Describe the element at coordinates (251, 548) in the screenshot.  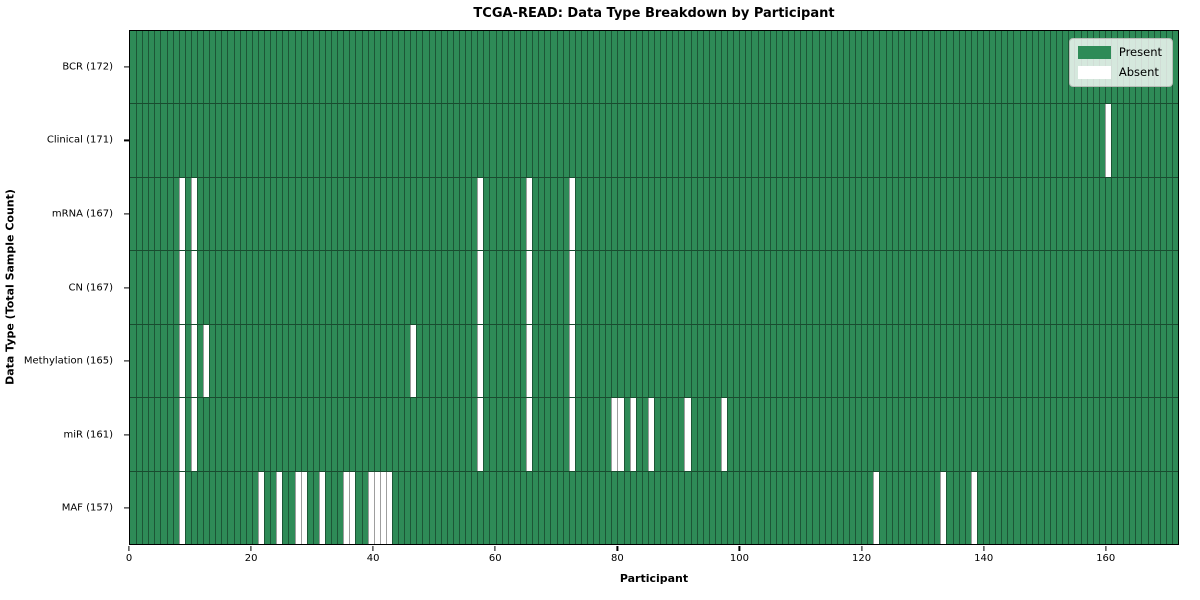
I see `x-tick-mark` at that location.